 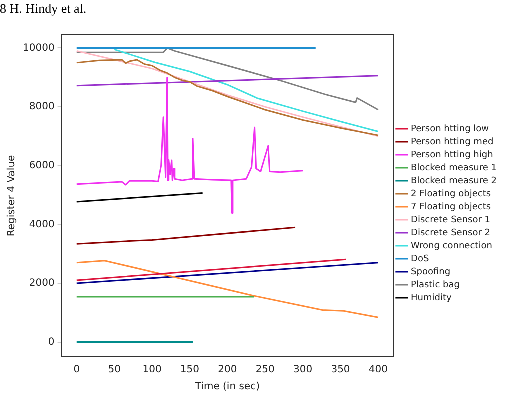 I want to click on text: 8 H. Hindy et al., so click(x=43, y=8).